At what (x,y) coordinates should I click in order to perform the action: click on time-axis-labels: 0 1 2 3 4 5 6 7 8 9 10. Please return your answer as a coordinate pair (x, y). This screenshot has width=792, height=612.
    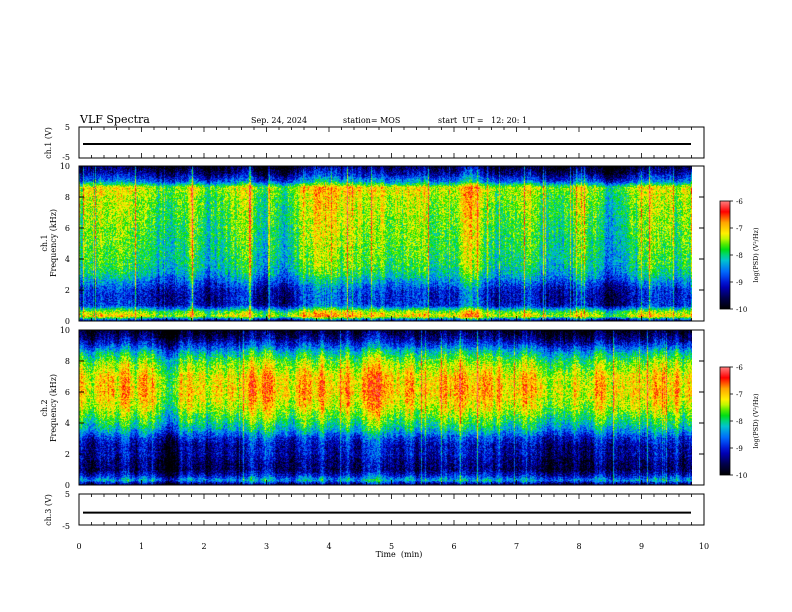
    Looking at the image, I should click on (392, 546).